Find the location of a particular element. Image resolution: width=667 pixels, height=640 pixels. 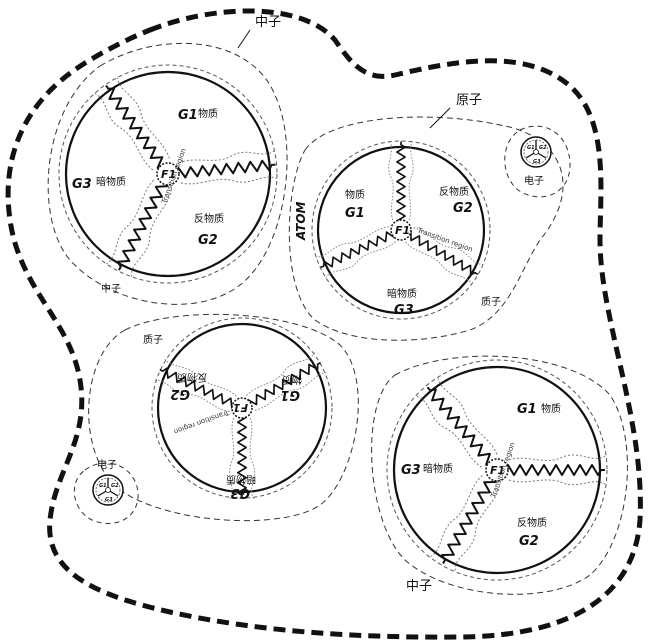

atom-leader-line is located at coordinates (440, 118).